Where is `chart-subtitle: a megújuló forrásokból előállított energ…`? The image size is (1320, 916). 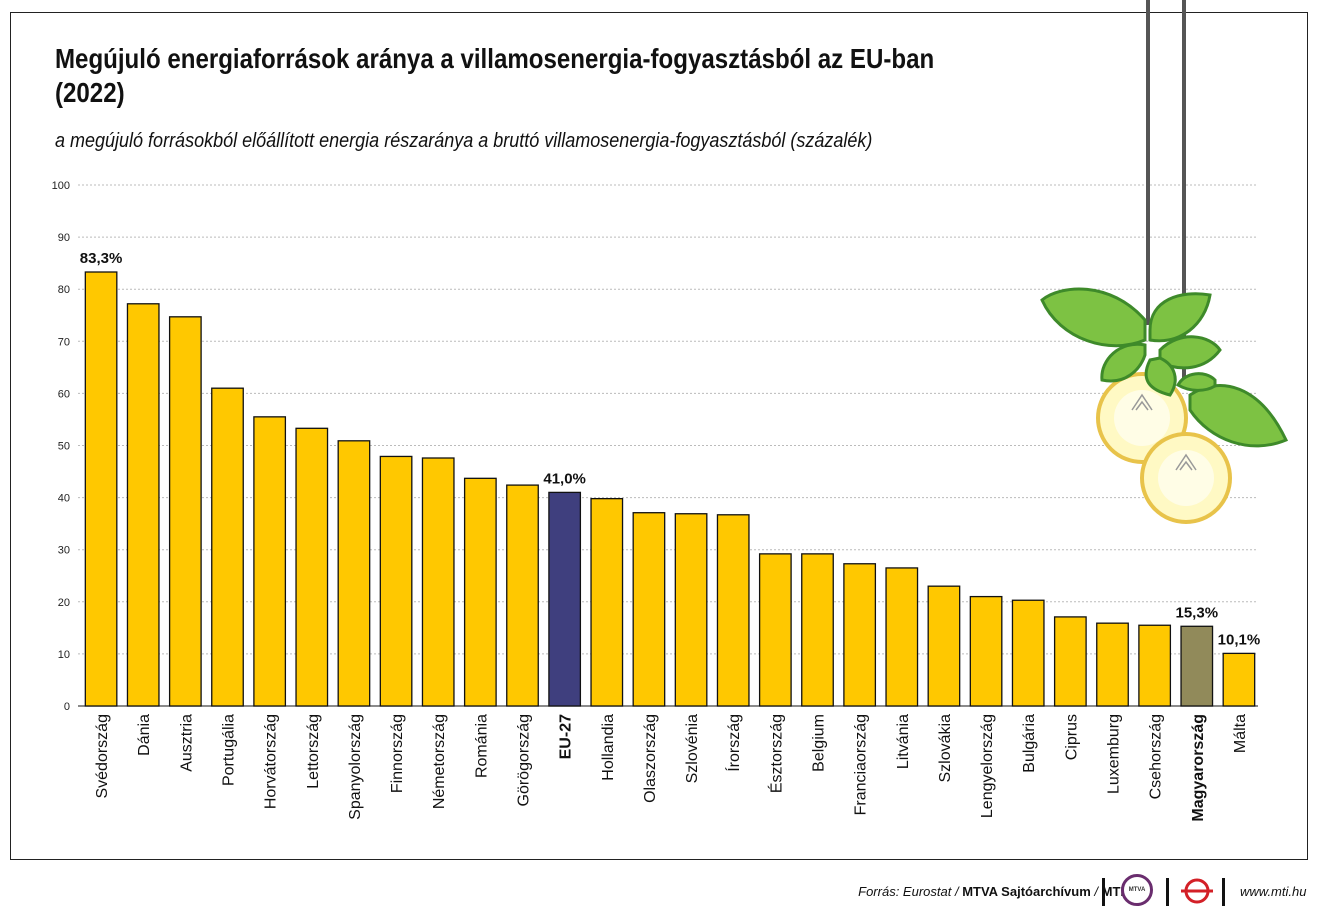
chart-subtitle: a megújuló forrásokból előállított energ… is located at coordinates (464, 141).